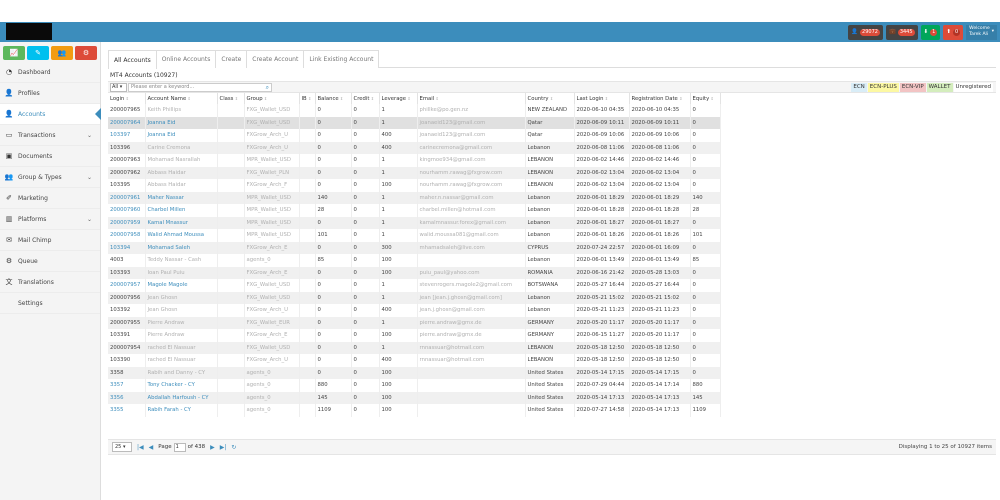 Image resolution: width=1000 pixels, height=500 pixels. What do you see at coordinates (181, 110) in the screenshot?
I see `cell-name: Keith Phillips` at bounding box center [181, 110].